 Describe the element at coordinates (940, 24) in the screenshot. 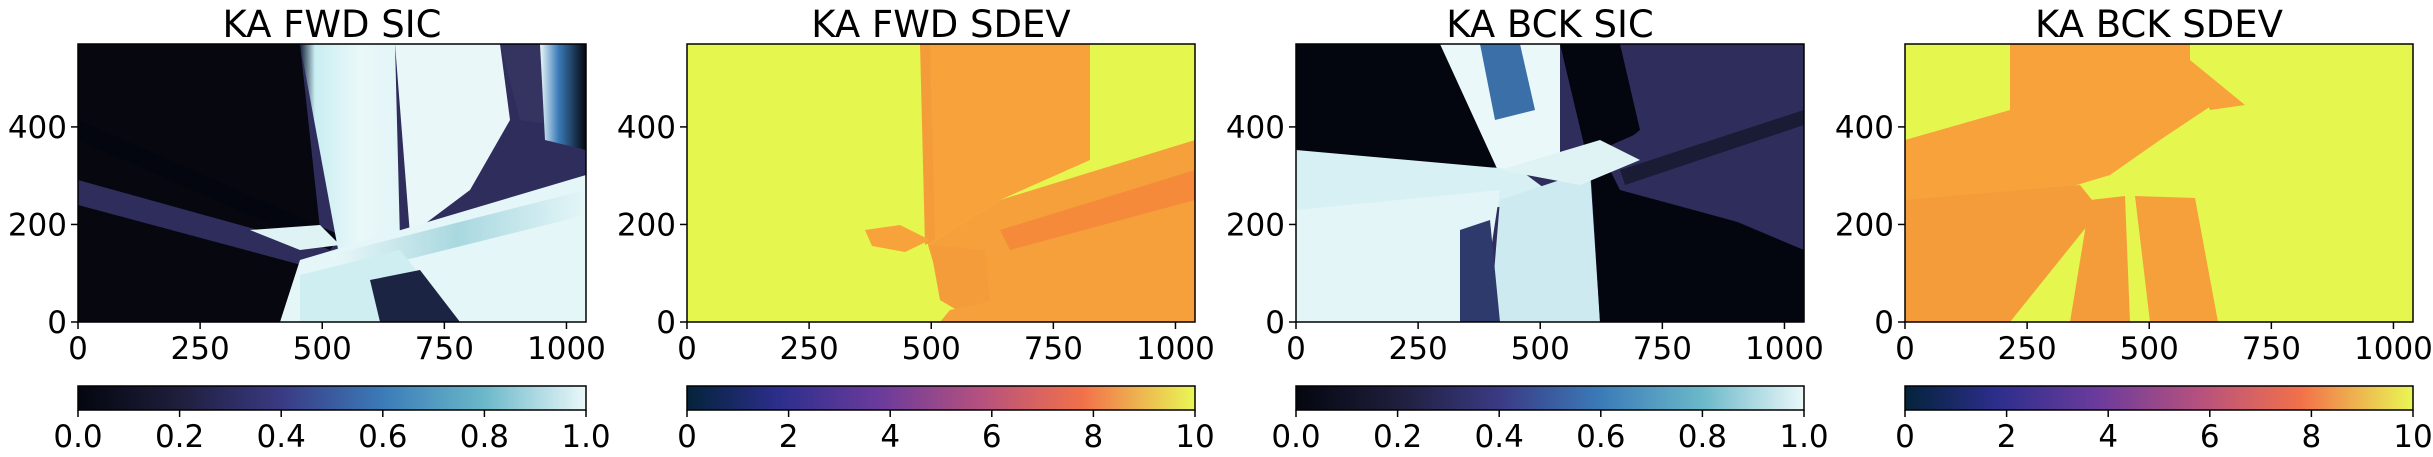

I see `panel-title: KA FWD SDEV` at that location.